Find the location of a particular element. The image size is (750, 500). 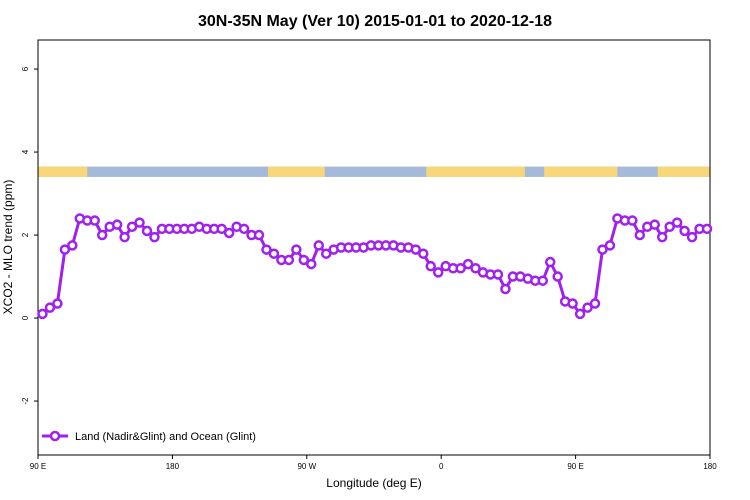

y-axis-label: XCO2 - MLO trend (ppm) is located at coordinates (8, 247).